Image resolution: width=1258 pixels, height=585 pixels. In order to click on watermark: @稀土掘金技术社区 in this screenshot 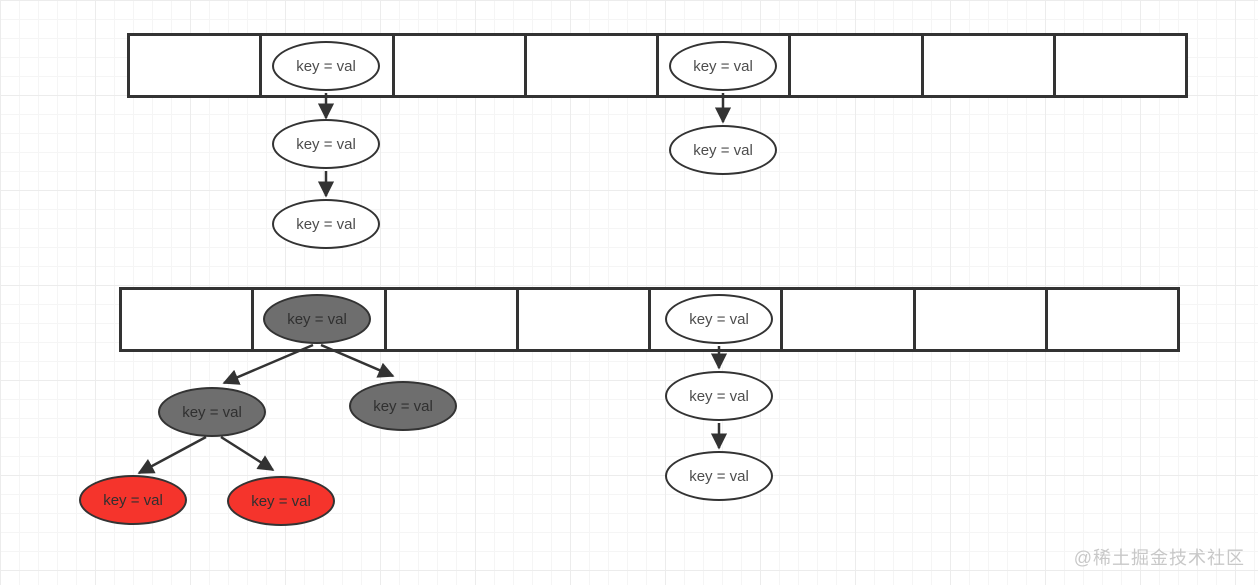, I will do `click(1159, 558)`.